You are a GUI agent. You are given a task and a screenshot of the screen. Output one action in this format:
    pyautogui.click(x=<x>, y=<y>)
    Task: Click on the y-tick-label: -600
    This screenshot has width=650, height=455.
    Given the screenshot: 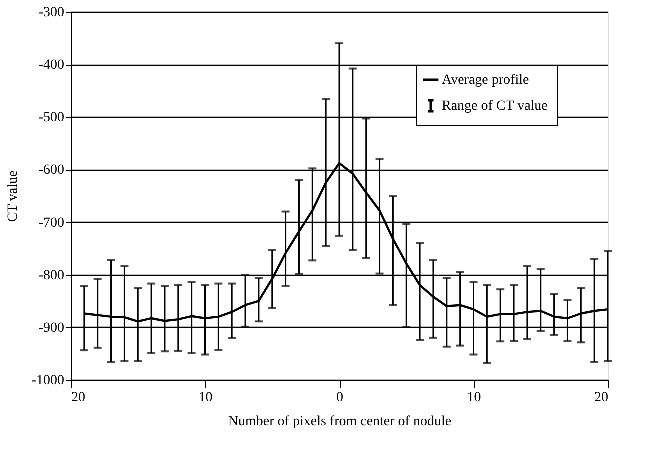 What is the action you would take?
    pyautogui.click(x=51, y=170)
    